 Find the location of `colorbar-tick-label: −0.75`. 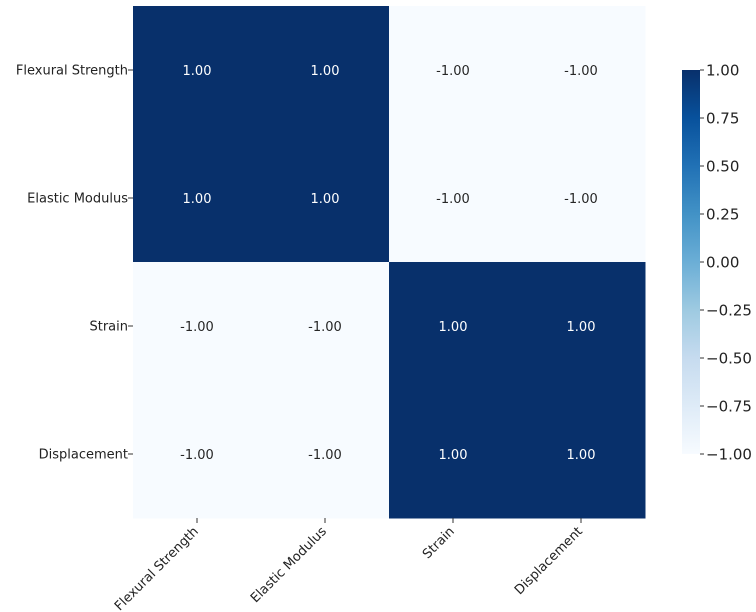

colorbar-tick-label: −0.75 is located at coordinates (729, 407).